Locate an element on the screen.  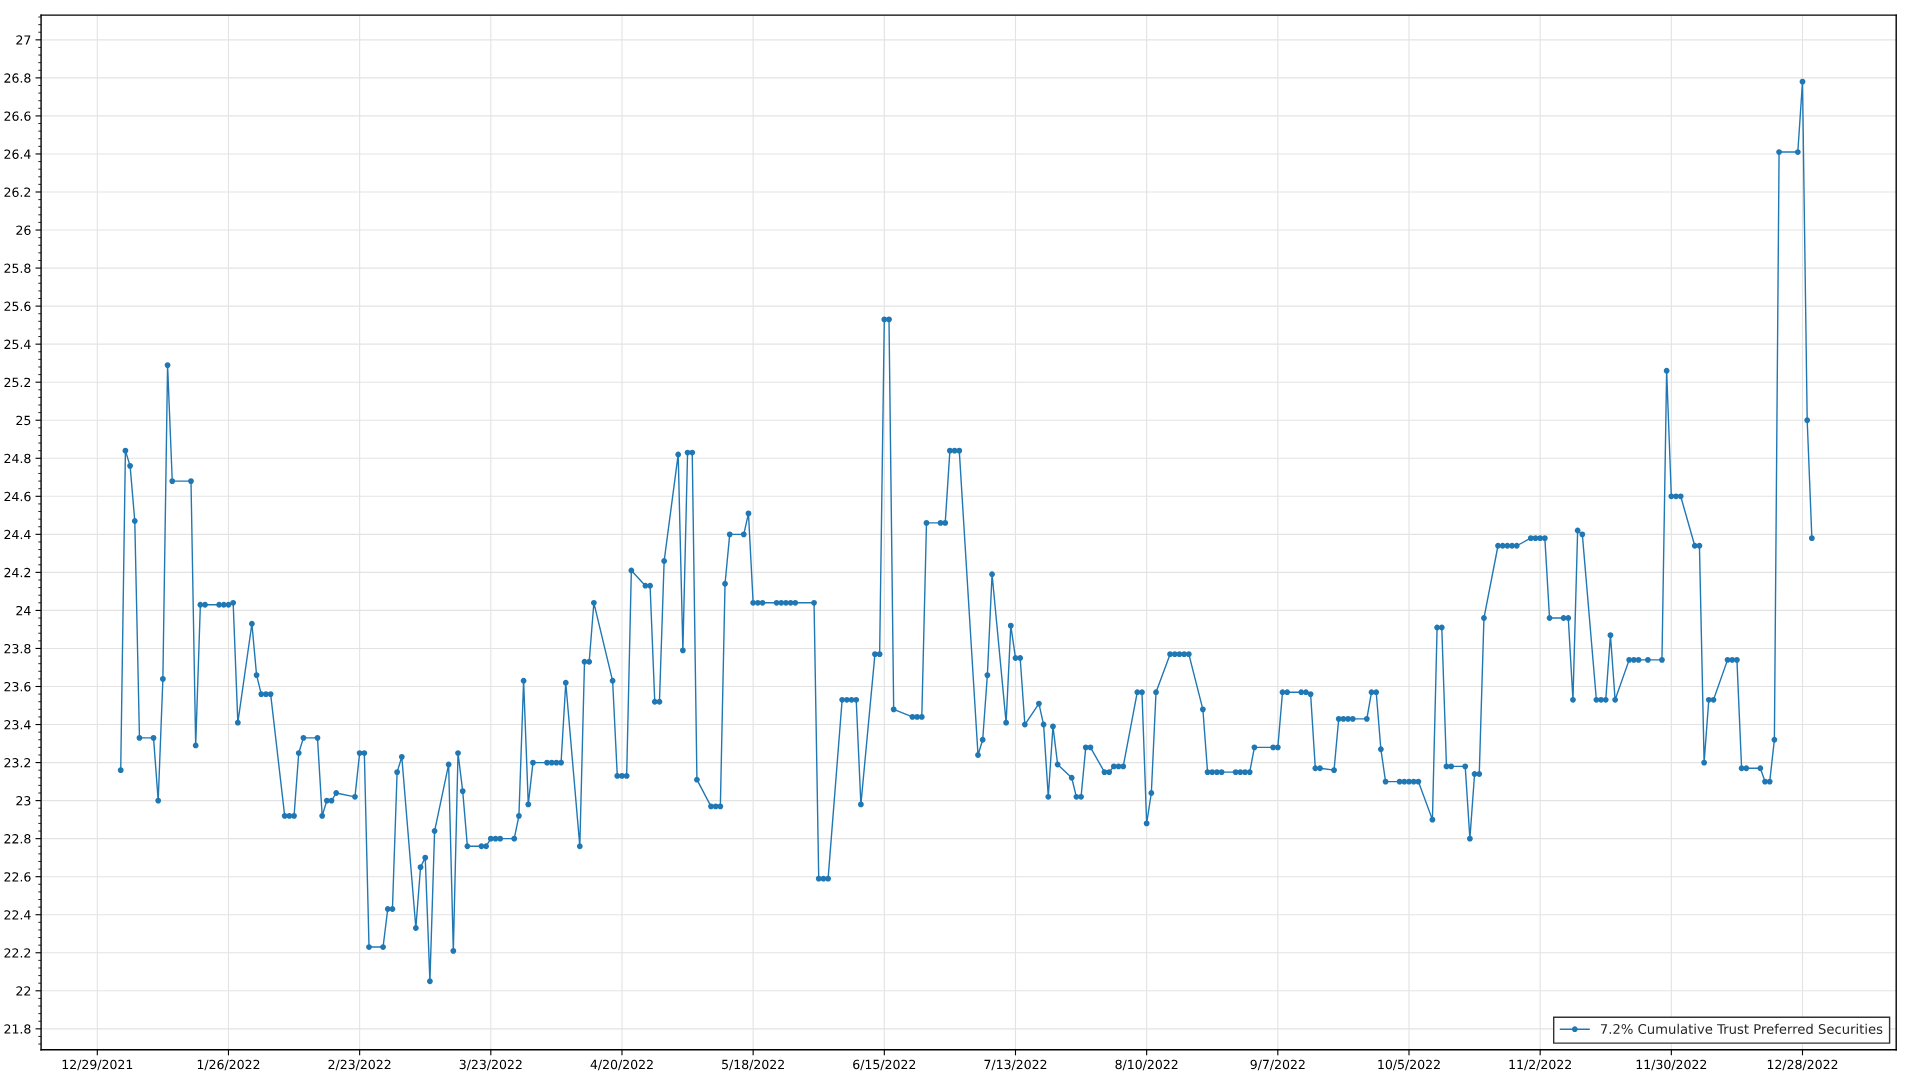
y-tick-label: 22.4 is located at coordinates (17, 915).